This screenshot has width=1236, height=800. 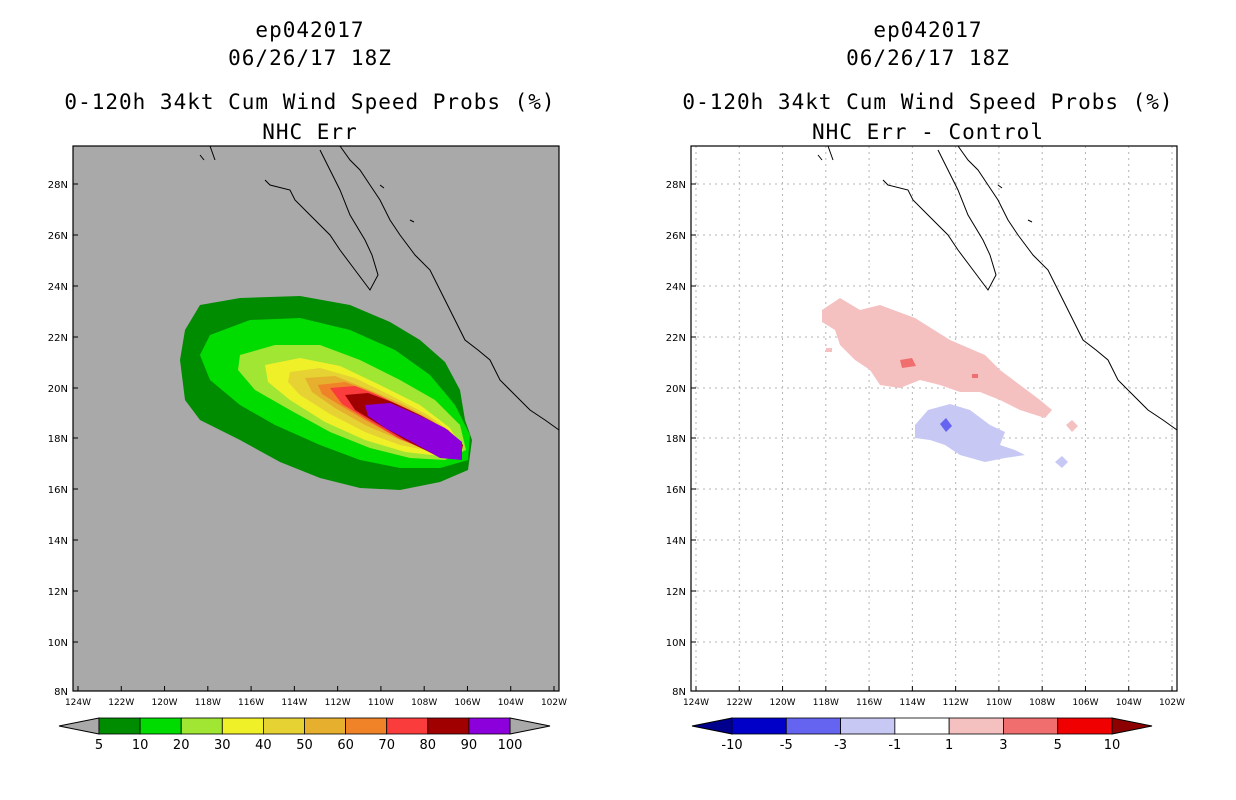 What do you see at coordinates (386, 745) in the screenshot?
I see `colorbar-label: 70` at bounding box center [386, 745].